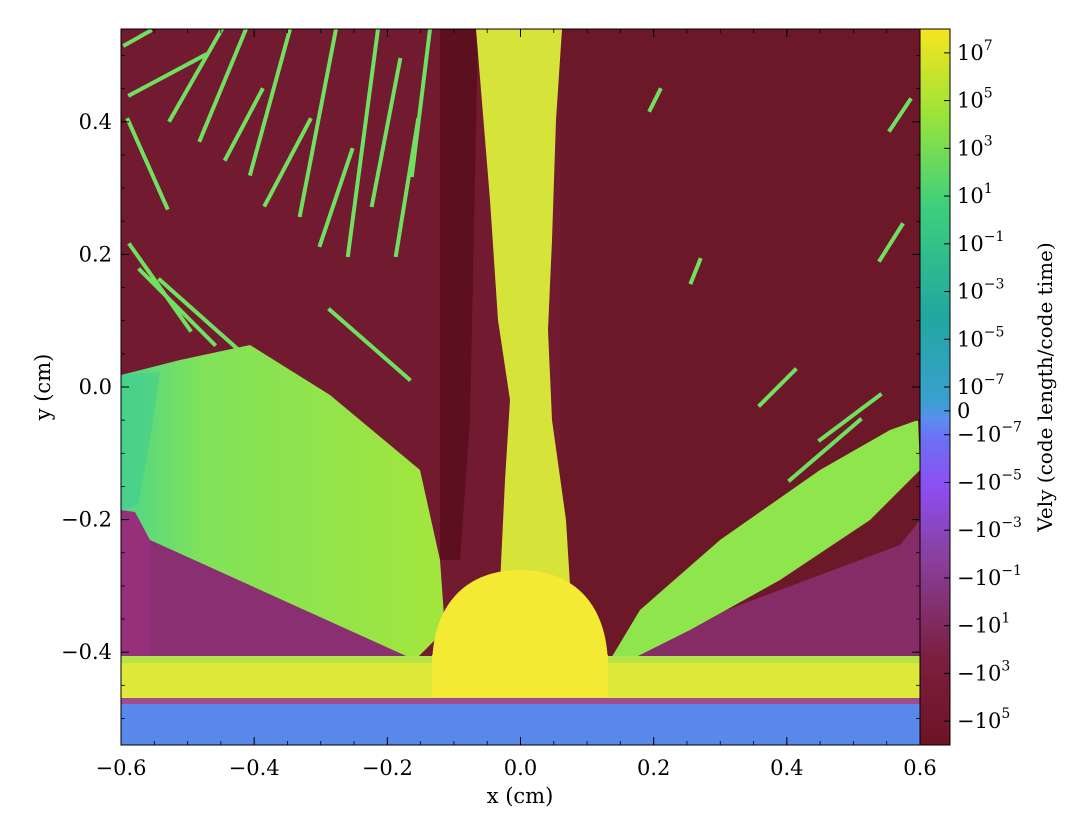  I want to click on interface-strip, so click(520, 701).